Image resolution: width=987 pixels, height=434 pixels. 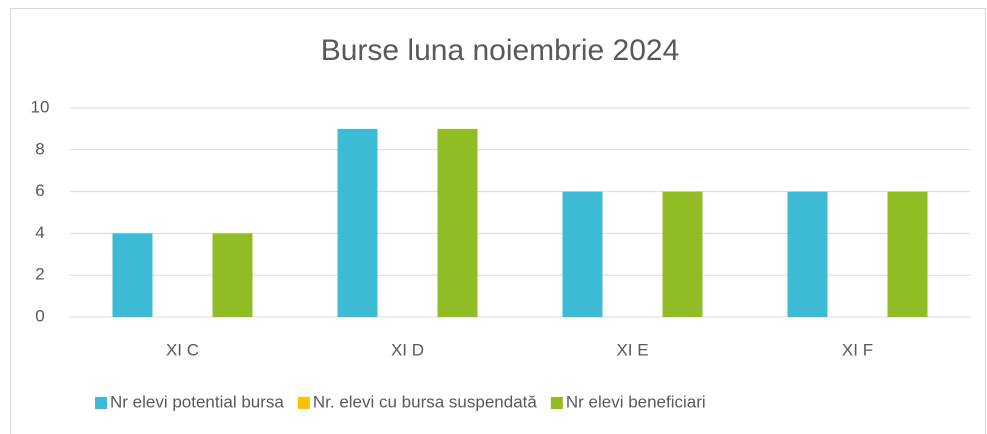 What do you see at coordinates (40, 106) in the screenshot?
I see `y-tick-label: 10` at bounding box center [40, 106].